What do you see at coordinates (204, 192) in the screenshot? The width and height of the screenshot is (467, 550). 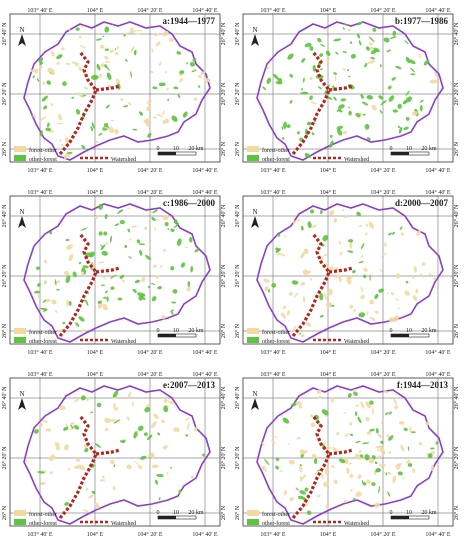 I see `x-tick-label: 104° 40' E` at bounding box center [204, 192].